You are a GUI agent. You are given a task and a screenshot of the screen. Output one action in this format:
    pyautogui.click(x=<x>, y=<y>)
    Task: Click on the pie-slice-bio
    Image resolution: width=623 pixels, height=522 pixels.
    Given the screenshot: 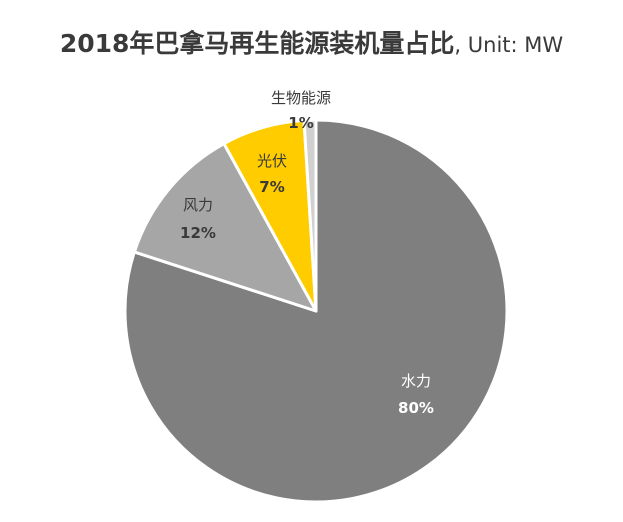 What is the action you would take?
    pyautogui.click(x=310, y=215)
    